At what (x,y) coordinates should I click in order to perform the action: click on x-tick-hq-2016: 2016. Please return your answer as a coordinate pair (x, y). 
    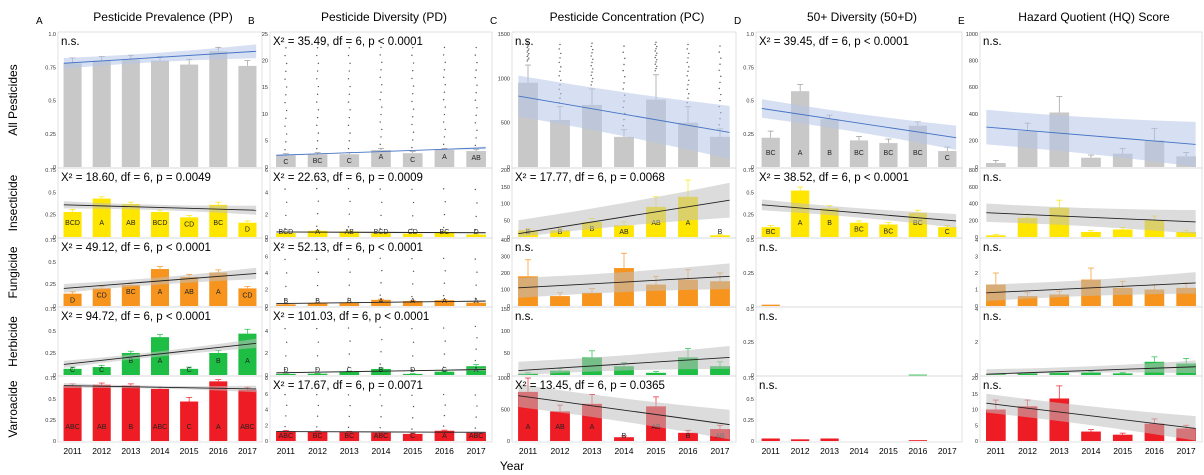
    Looking at the image, I should click on (1154, 451).